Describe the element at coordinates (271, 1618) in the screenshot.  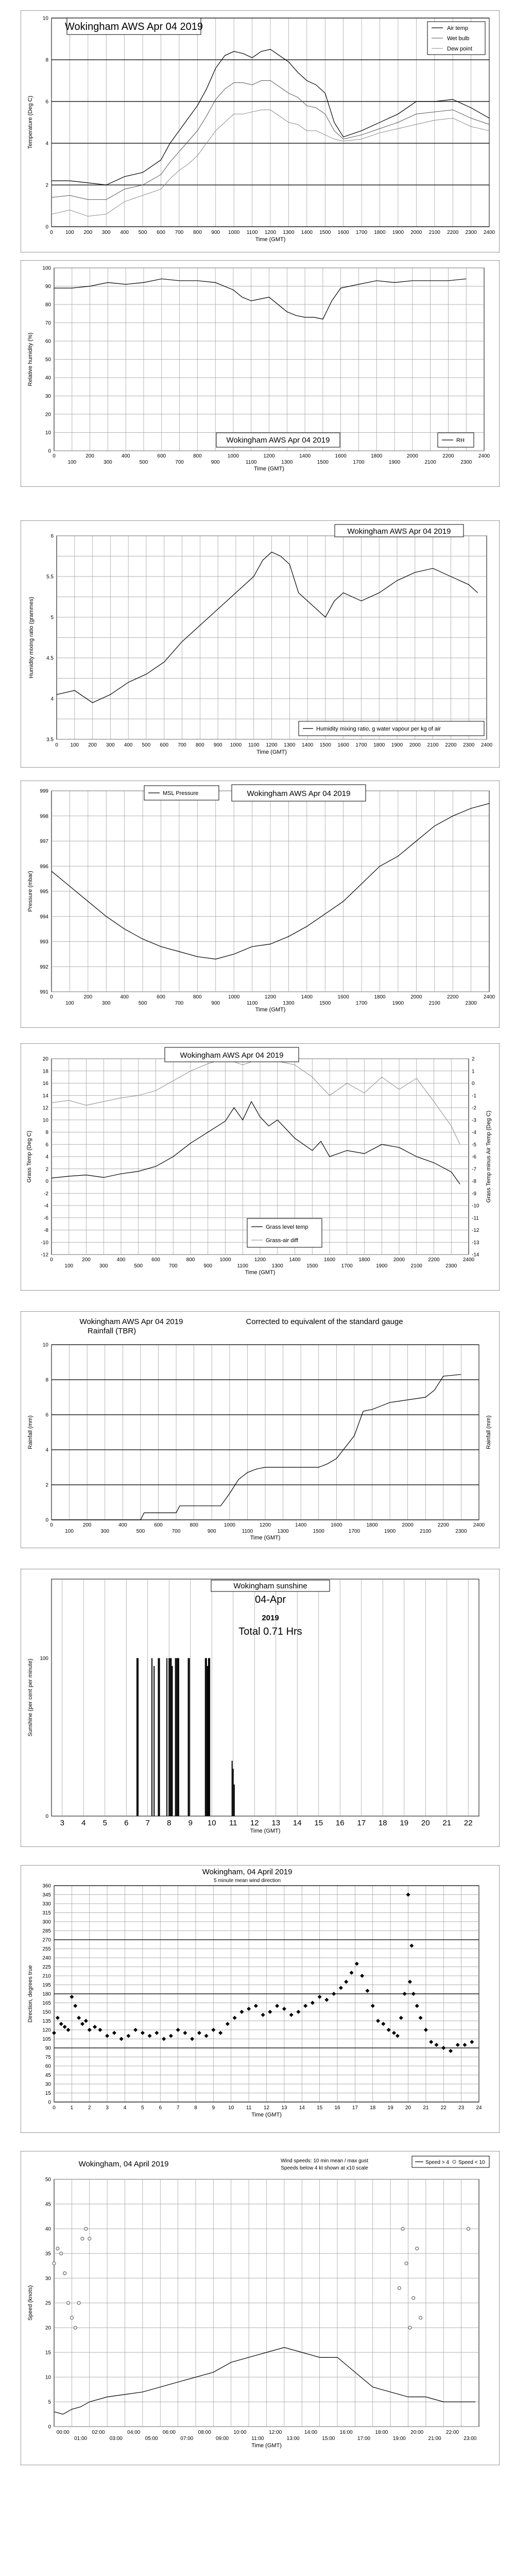
I see `chart-year: 2019` at that location.